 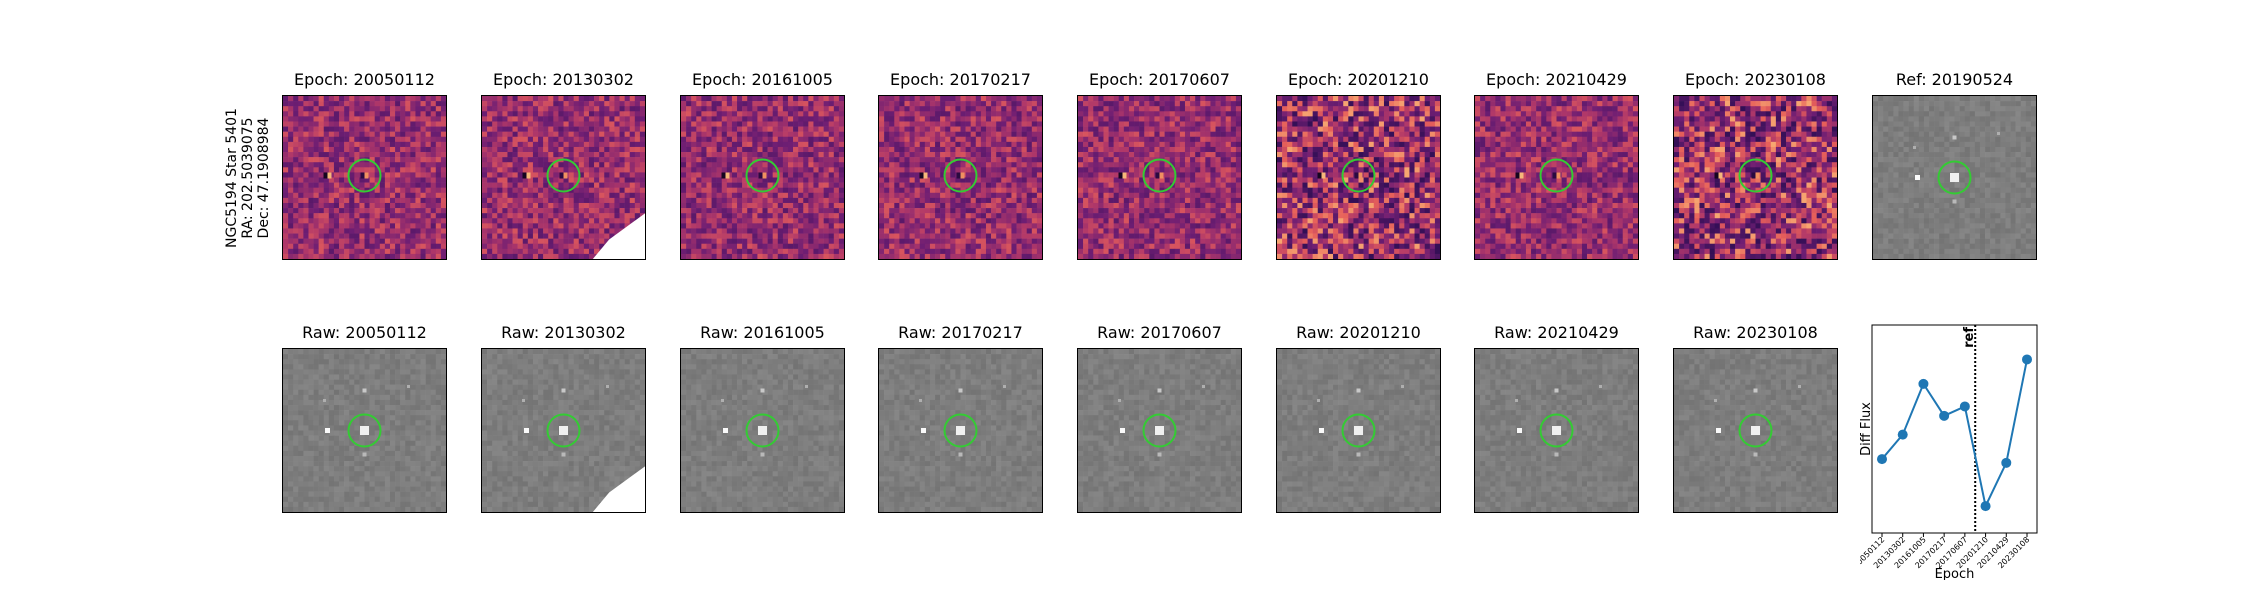 I want to click on target-dec: Dec: 47.1908984, so click(x=264, y=178).